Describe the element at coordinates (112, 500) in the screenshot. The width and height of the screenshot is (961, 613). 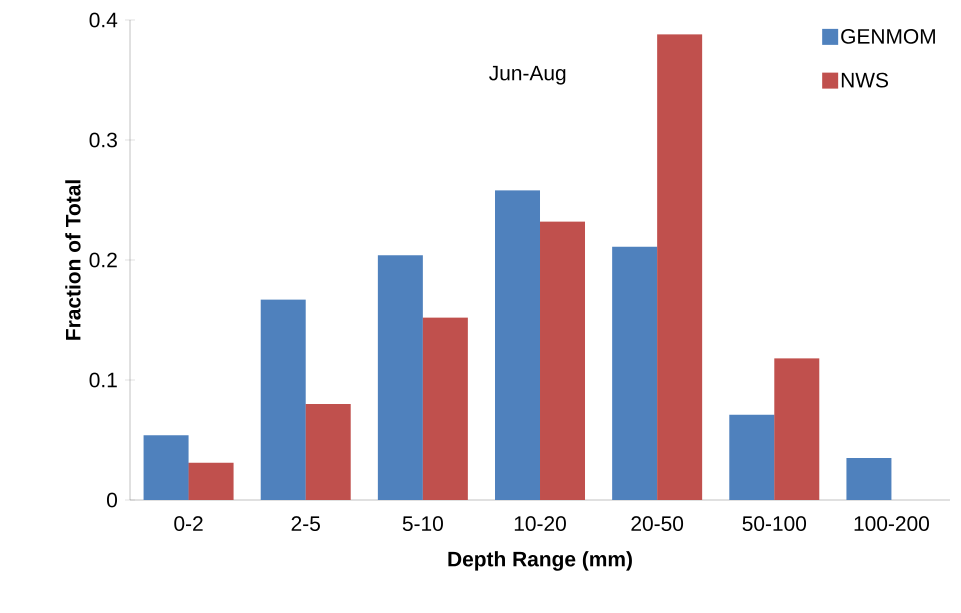
I see `y-tick-label: 0` at that location.